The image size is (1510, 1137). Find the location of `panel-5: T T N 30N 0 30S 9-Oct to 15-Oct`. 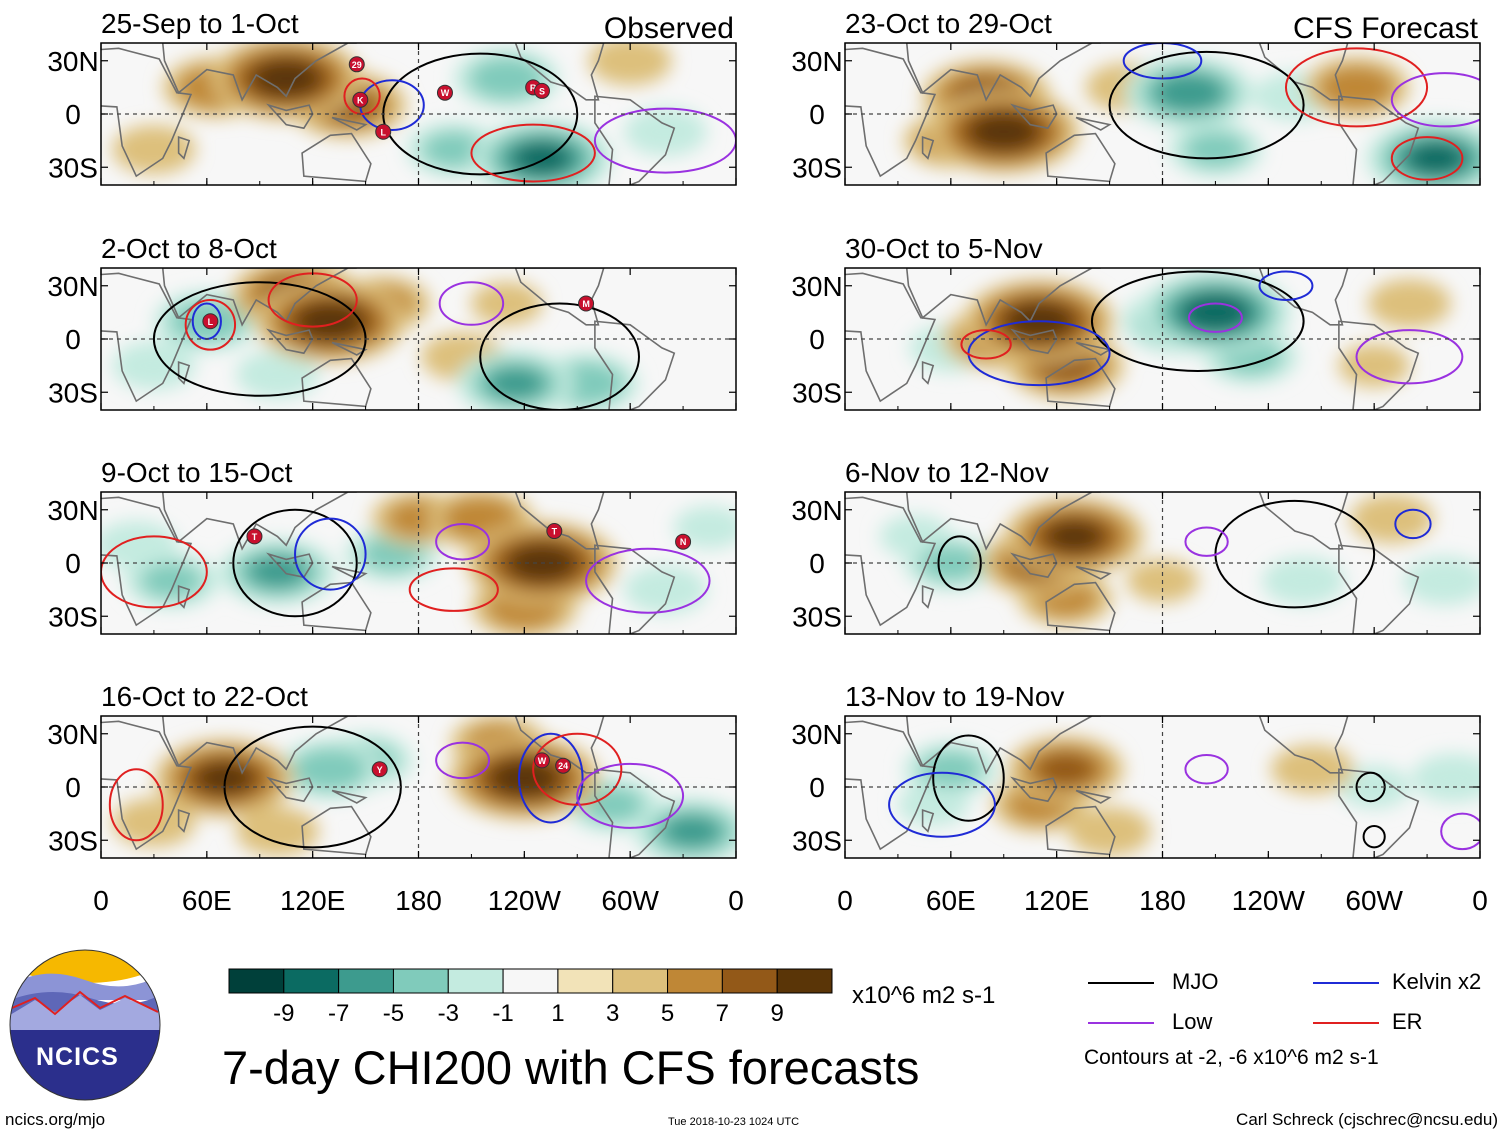

panel-5: T T N 30N 0 30S 9-Oct to 15-Oct is located at coordinates (392, 546).